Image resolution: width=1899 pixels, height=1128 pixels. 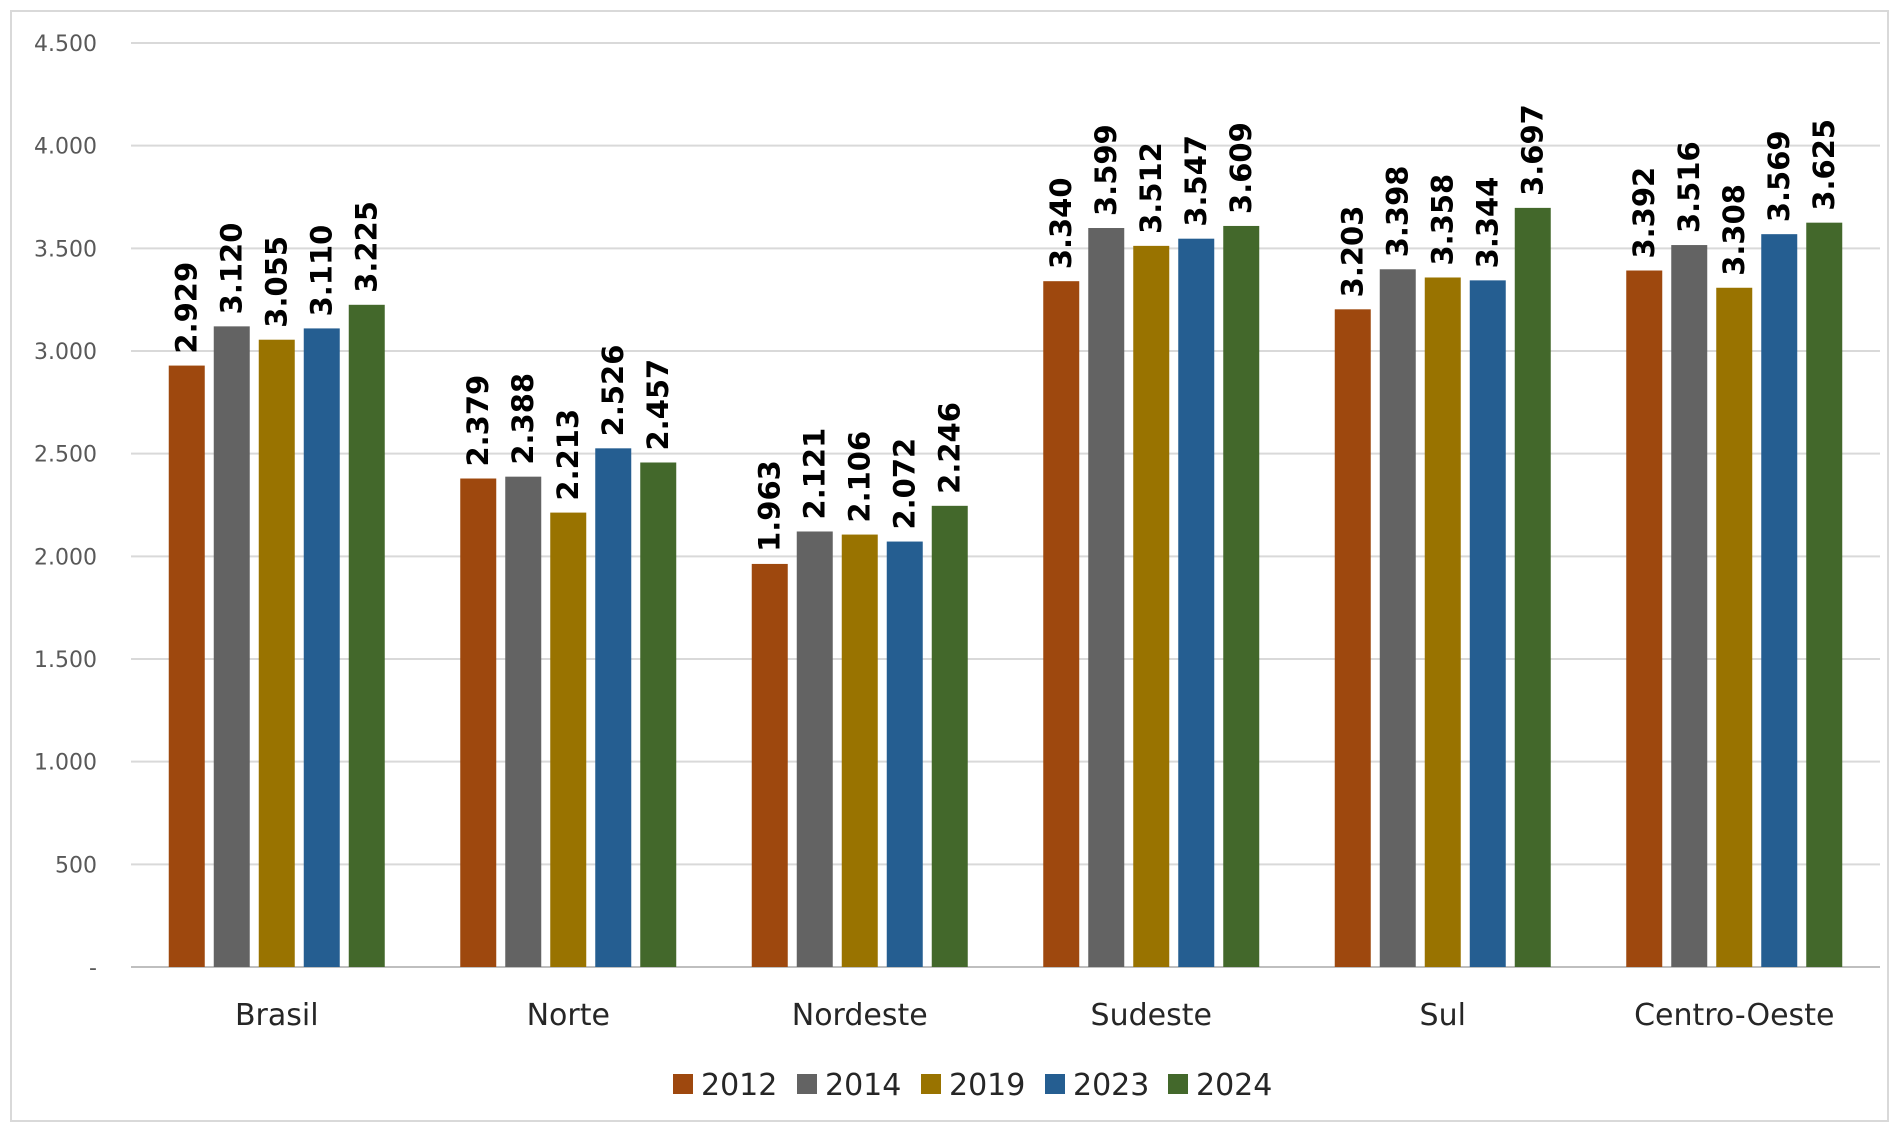 What do you see at coordinates (613, 391) in the screenshot?
I see `data-label: 2.526` at bounding box center [613, 391].